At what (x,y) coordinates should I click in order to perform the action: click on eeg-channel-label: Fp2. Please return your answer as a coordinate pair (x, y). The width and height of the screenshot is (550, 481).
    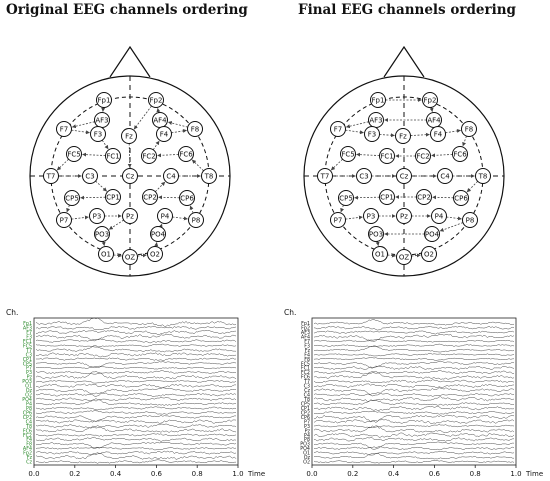
    Looking at the image, I should click on (27, 454).